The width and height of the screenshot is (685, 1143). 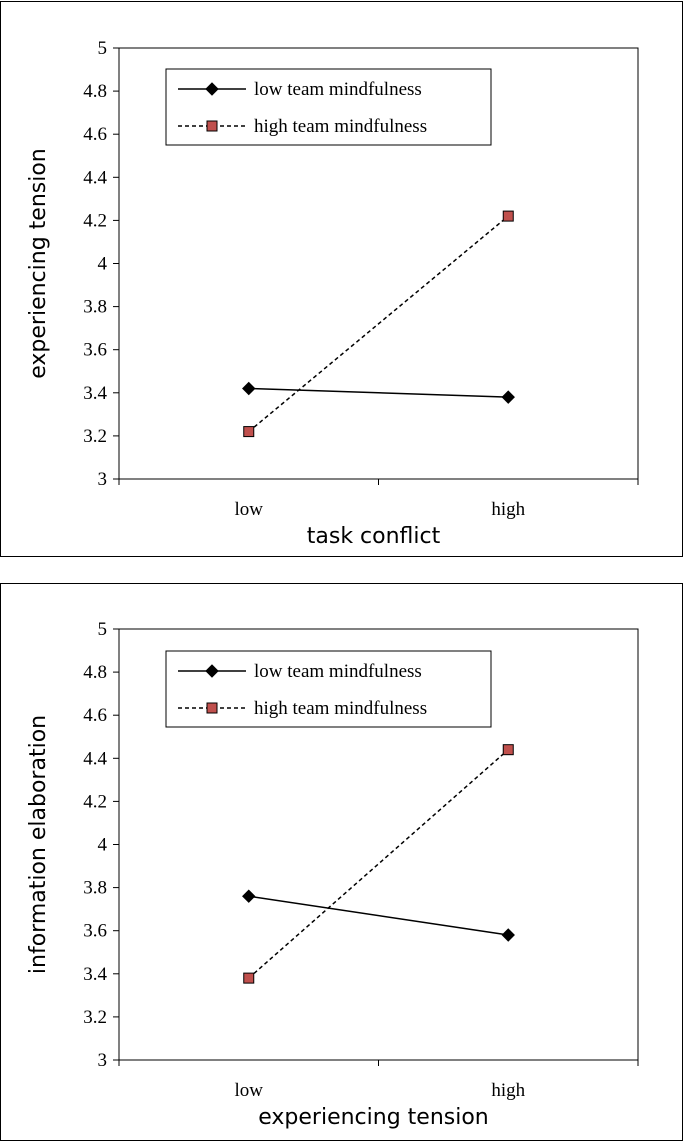 I want to click on y-axis-label: information elaboration, so click(x=38, y=844).